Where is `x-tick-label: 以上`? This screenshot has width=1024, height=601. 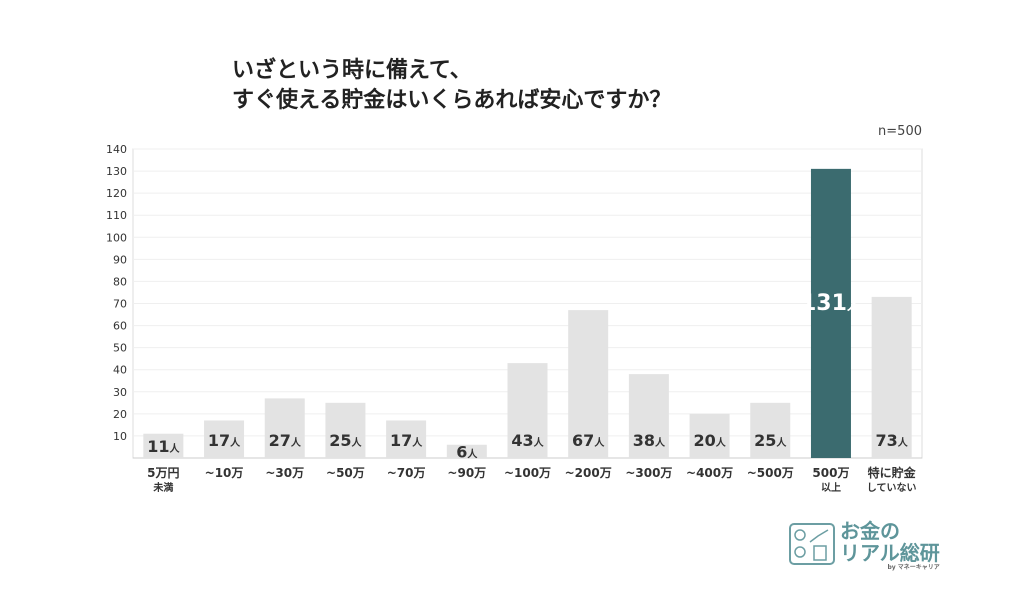 x-tick-label: 以上 is located at coordinates (831, 487).